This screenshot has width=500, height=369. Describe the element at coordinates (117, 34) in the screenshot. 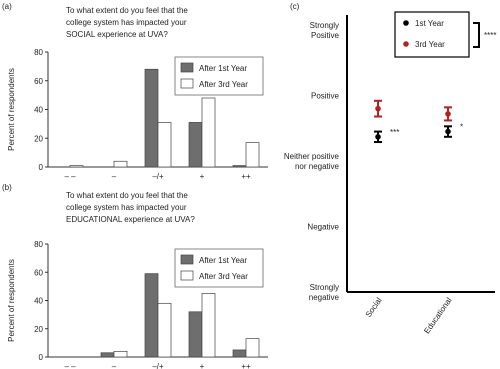

I see `chart-title: SOCIAL experience at UVA?` at that location.